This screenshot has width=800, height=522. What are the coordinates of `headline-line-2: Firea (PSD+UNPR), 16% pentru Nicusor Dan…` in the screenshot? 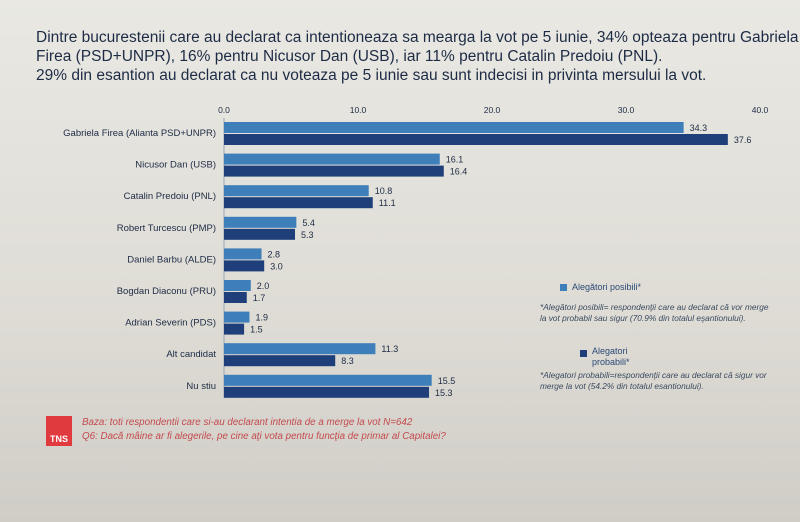 It's located at (349, 56).